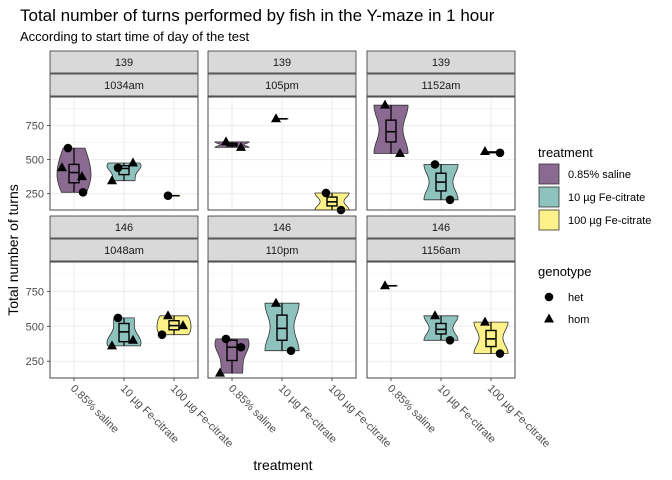 Image resolution: width=672 pixels, height=480 pixels. Describe the element at coordinates (549, 318) in the screenshot. I see `legend-symbol-hom` at that location.